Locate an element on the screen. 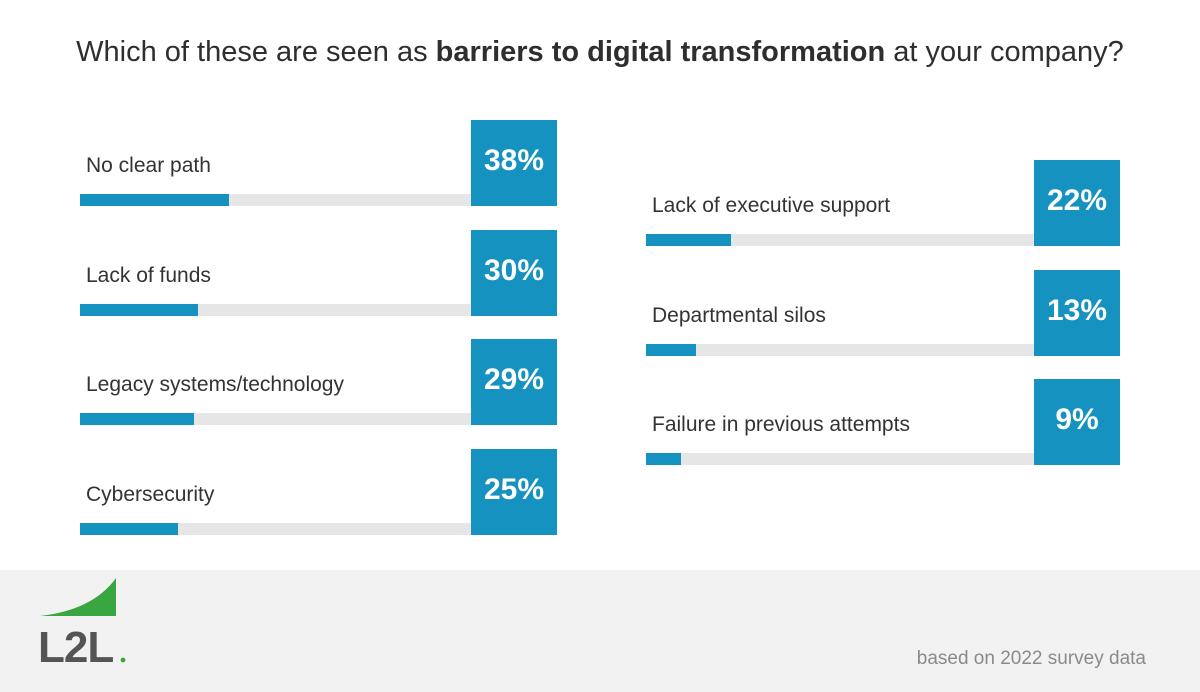  bar-label: Cybersecurity is located at coordinates (150, 494).